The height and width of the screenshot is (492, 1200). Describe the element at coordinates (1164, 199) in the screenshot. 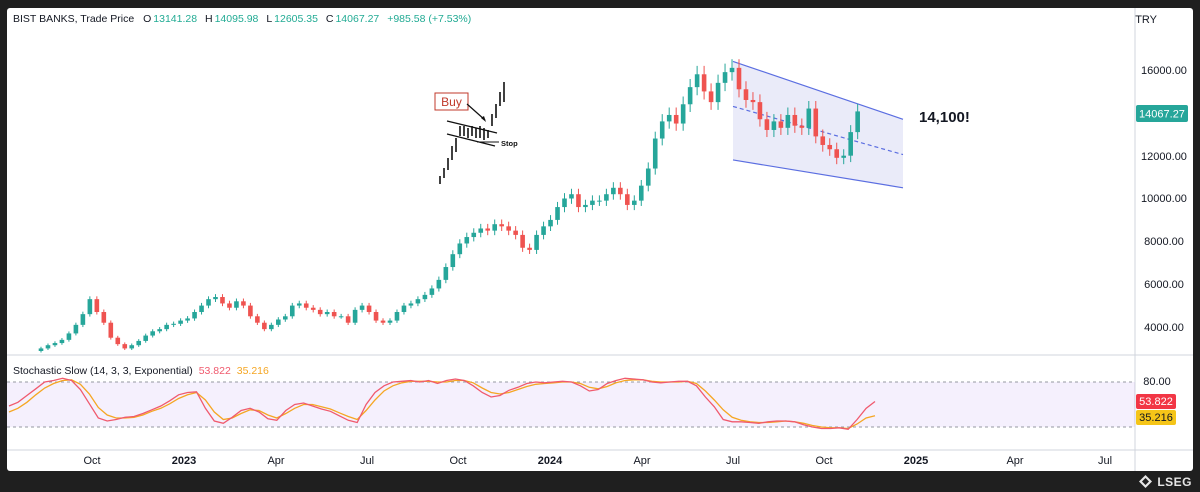

I see `price-tick: 10000.00` at that location.